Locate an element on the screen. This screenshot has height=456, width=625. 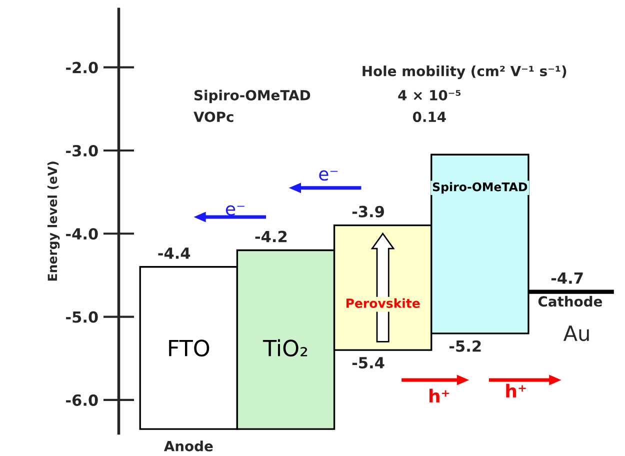
y-tick-label: -5.0 is located at coordinates (82, 317).